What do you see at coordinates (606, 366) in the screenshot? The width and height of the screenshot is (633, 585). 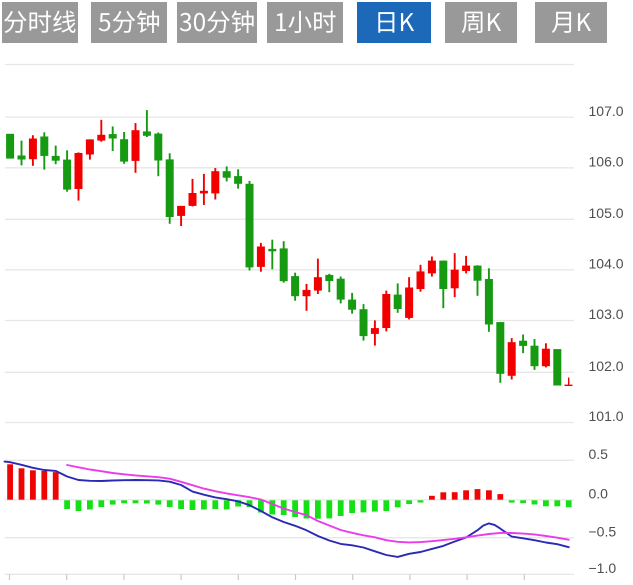 I see `svg-text: 102.0` at bounding box center [606, 366].